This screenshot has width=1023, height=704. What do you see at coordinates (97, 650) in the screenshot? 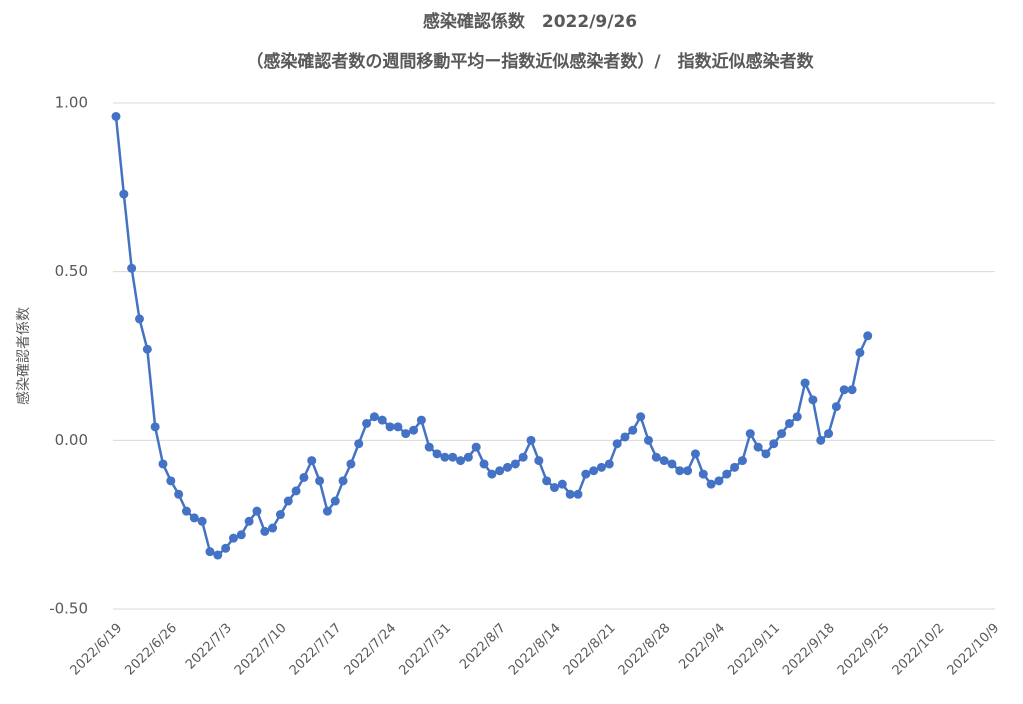
I see `x-tick-label: 2022/6/19` at bounding box center [97, 650].